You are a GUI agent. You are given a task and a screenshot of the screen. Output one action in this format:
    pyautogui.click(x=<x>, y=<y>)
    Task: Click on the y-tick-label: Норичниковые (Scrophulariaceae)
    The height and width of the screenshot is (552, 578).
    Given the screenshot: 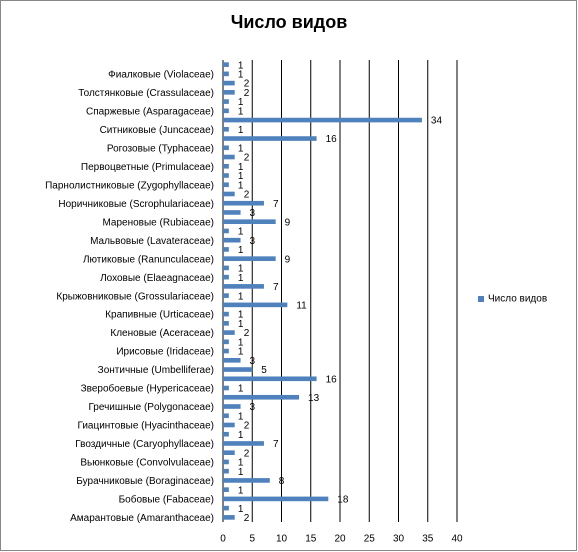 What is the action you would take?
    pyautogui.click(x=136, y=204)
    